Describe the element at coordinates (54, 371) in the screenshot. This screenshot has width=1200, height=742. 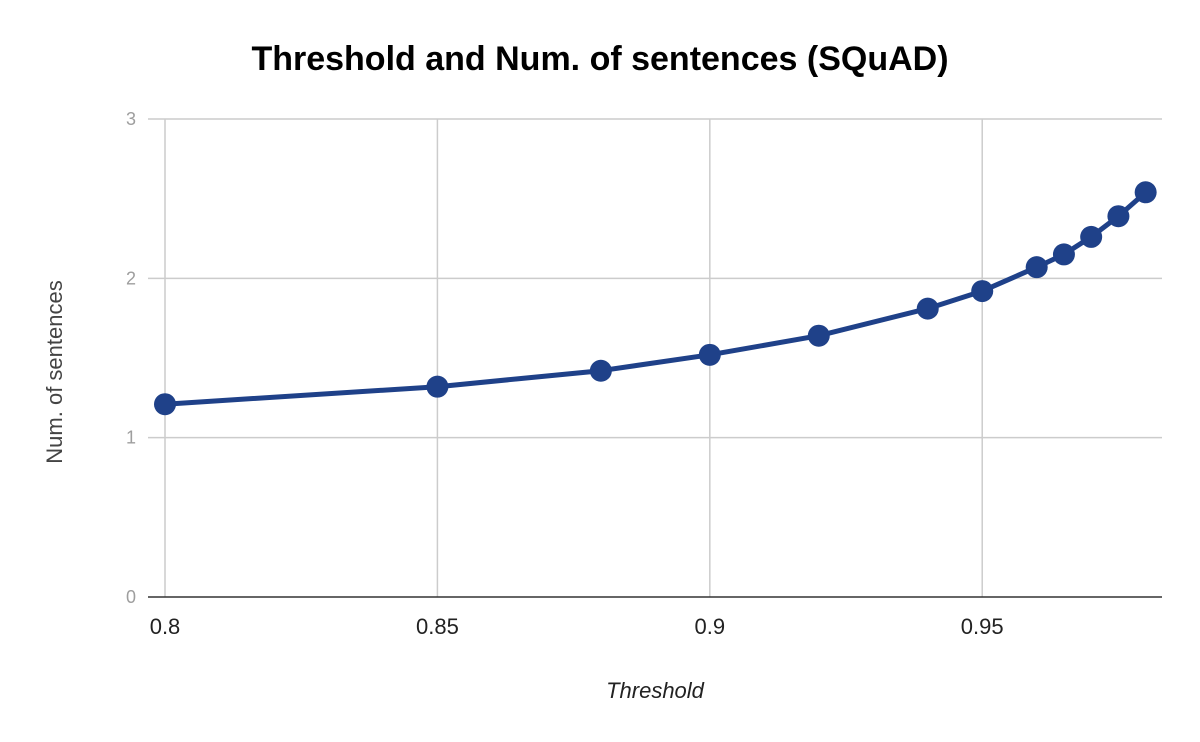
I see `y-axis-label: Num. of sentences` at that location.